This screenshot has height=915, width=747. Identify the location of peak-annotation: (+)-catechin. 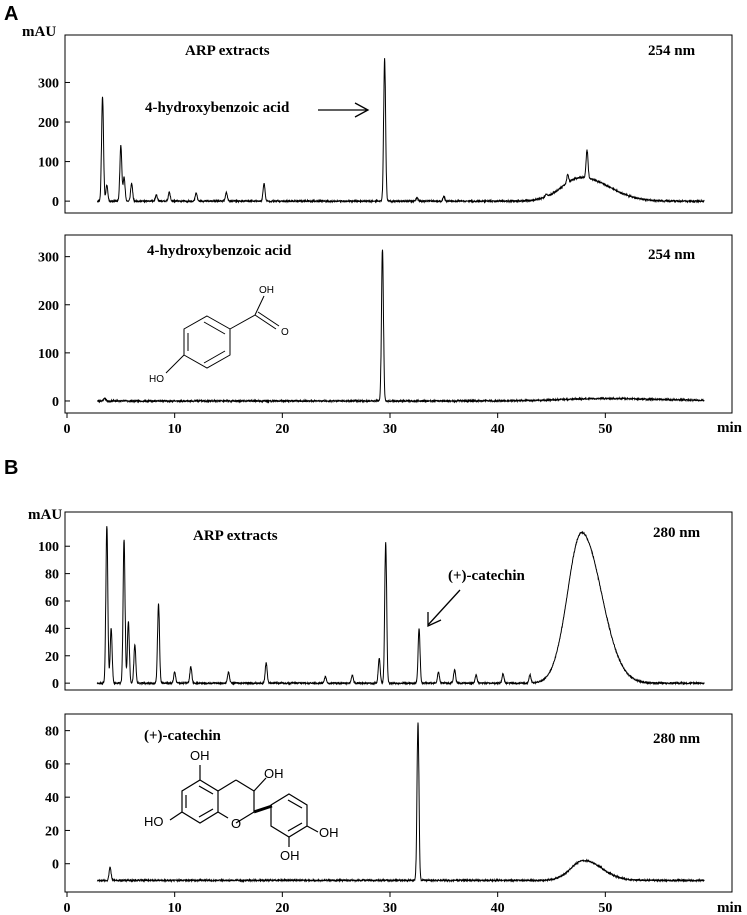
(487, 576).